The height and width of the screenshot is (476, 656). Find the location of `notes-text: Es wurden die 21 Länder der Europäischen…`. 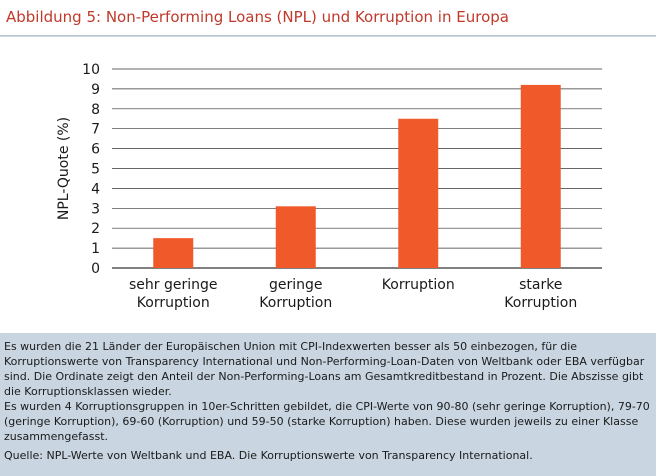

notes-text: Es wurden die 21 Länder der Europäischen… is located at coordinates (324, 369).